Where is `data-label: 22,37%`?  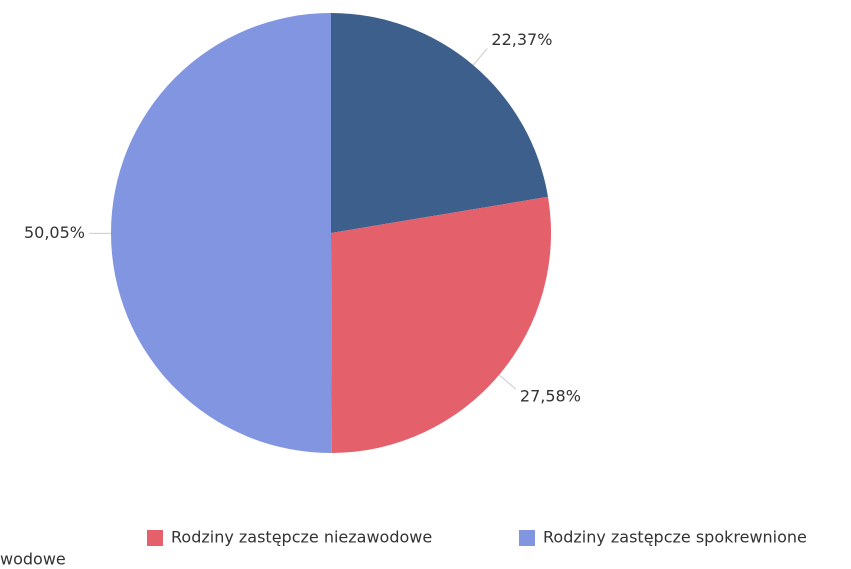 data-label: 22,37% is located at coordinates (521, 39).